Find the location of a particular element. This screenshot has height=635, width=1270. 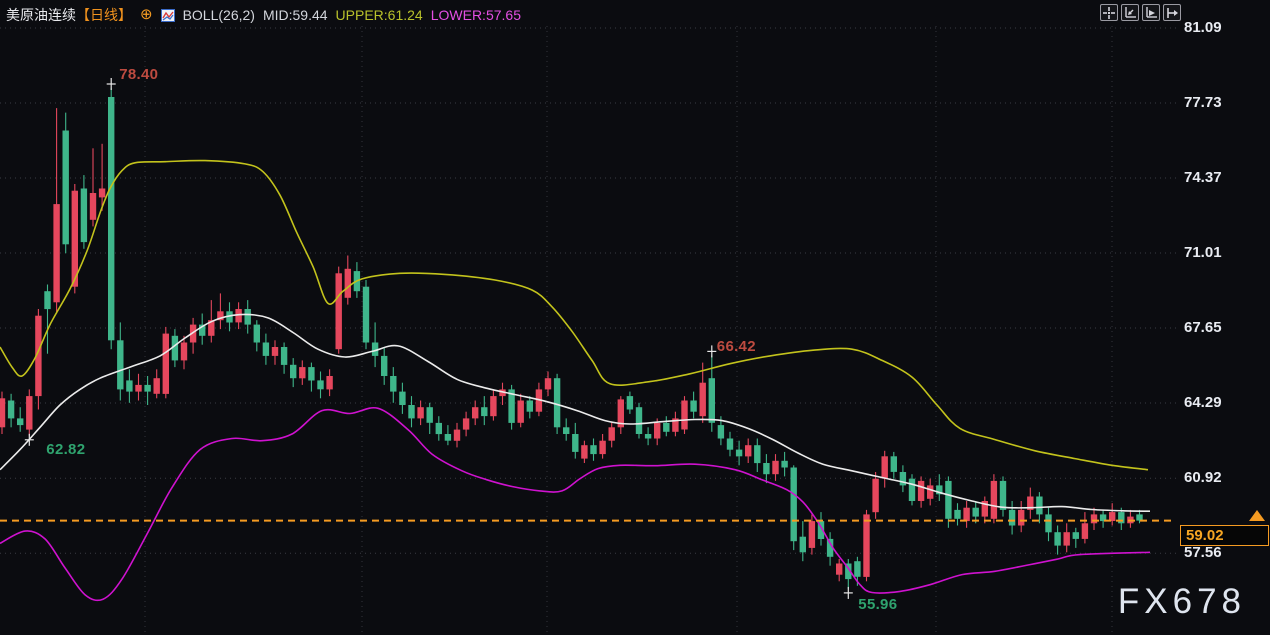

period-label: 【日线】 is located at coordinates (104, 15).